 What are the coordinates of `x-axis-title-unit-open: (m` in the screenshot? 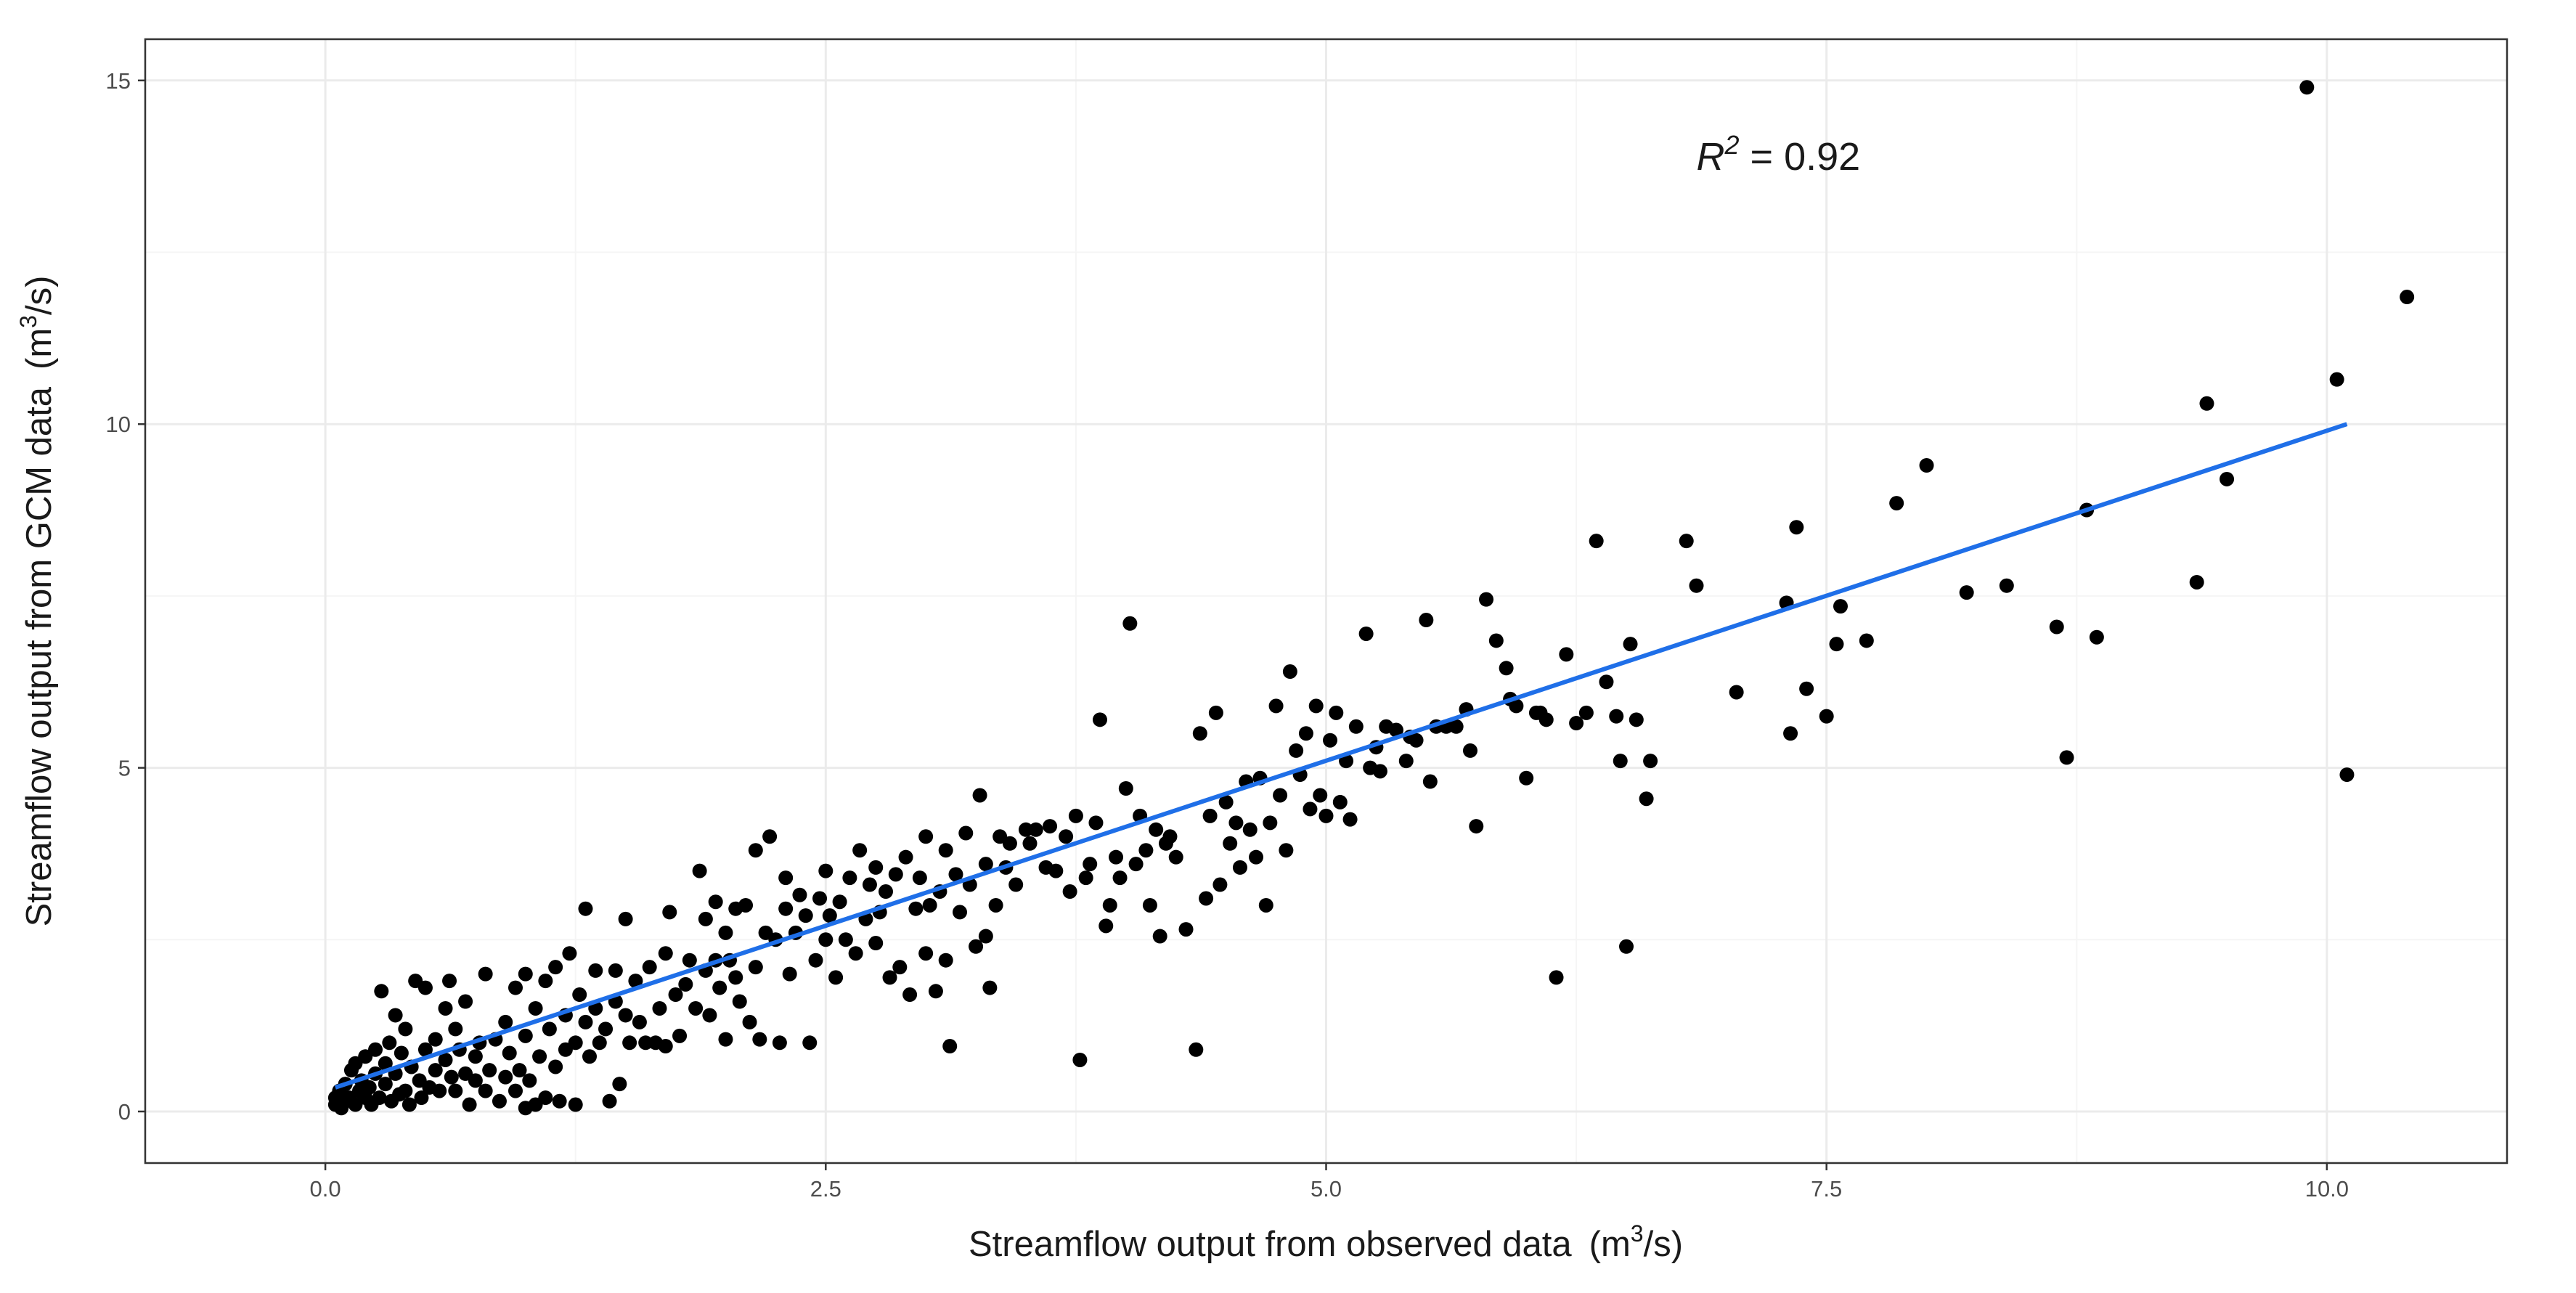 It's located at (1610, 1244).